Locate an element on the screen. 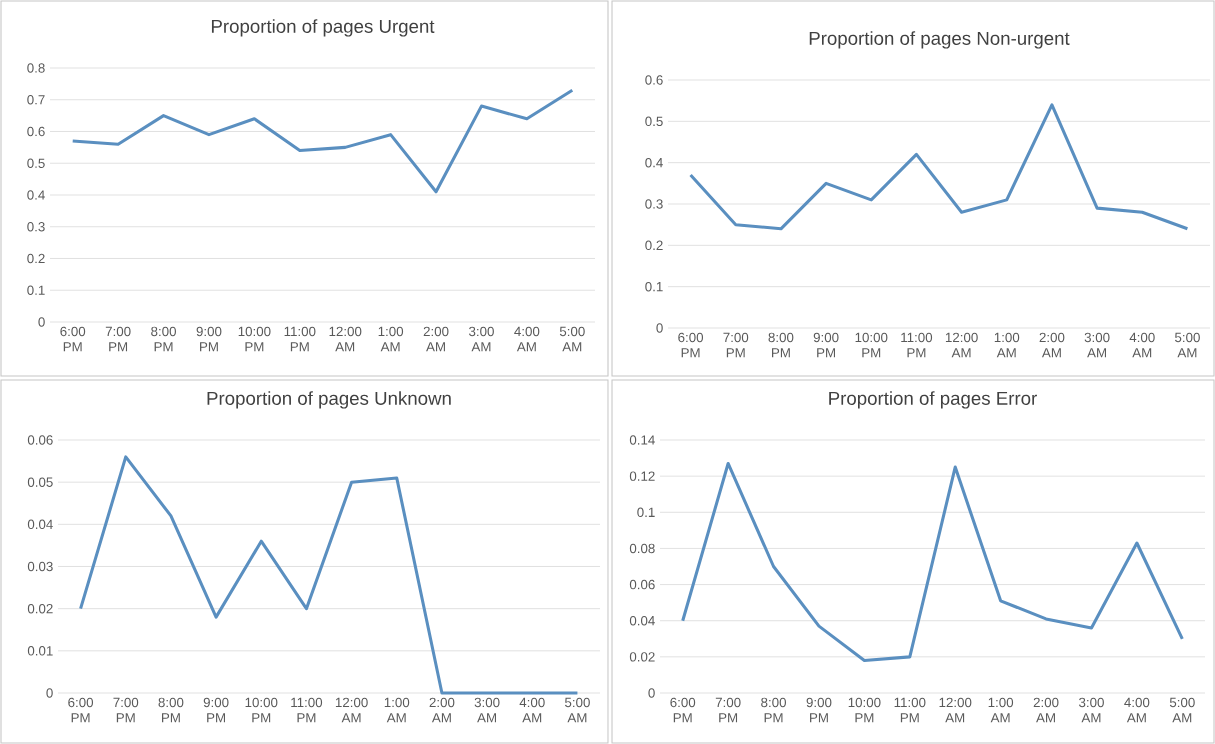 The height and width of the screenshot is (744, 1215). chart-title: Proportion of pages Non-urgent is located at coordinates (939, 40).